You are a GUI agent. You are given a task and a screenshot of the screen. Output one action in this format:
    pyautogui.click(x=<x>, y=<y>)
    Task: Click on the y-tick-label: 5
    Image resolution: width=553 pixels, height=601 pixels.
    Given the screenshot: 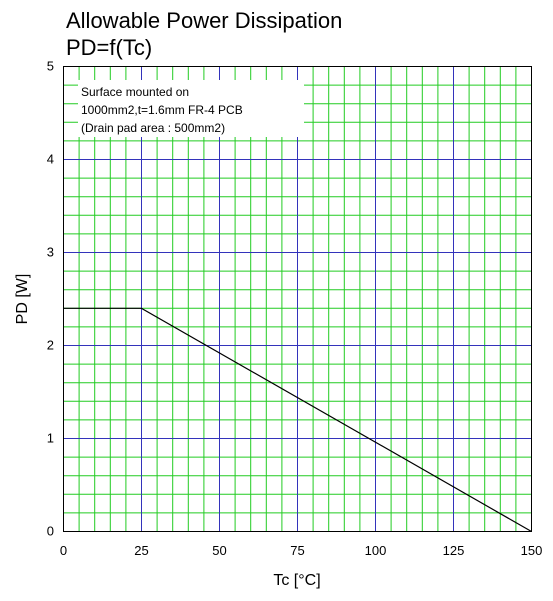 What is the action you would take?
    pyautogui.click(x=50, y=66)
    